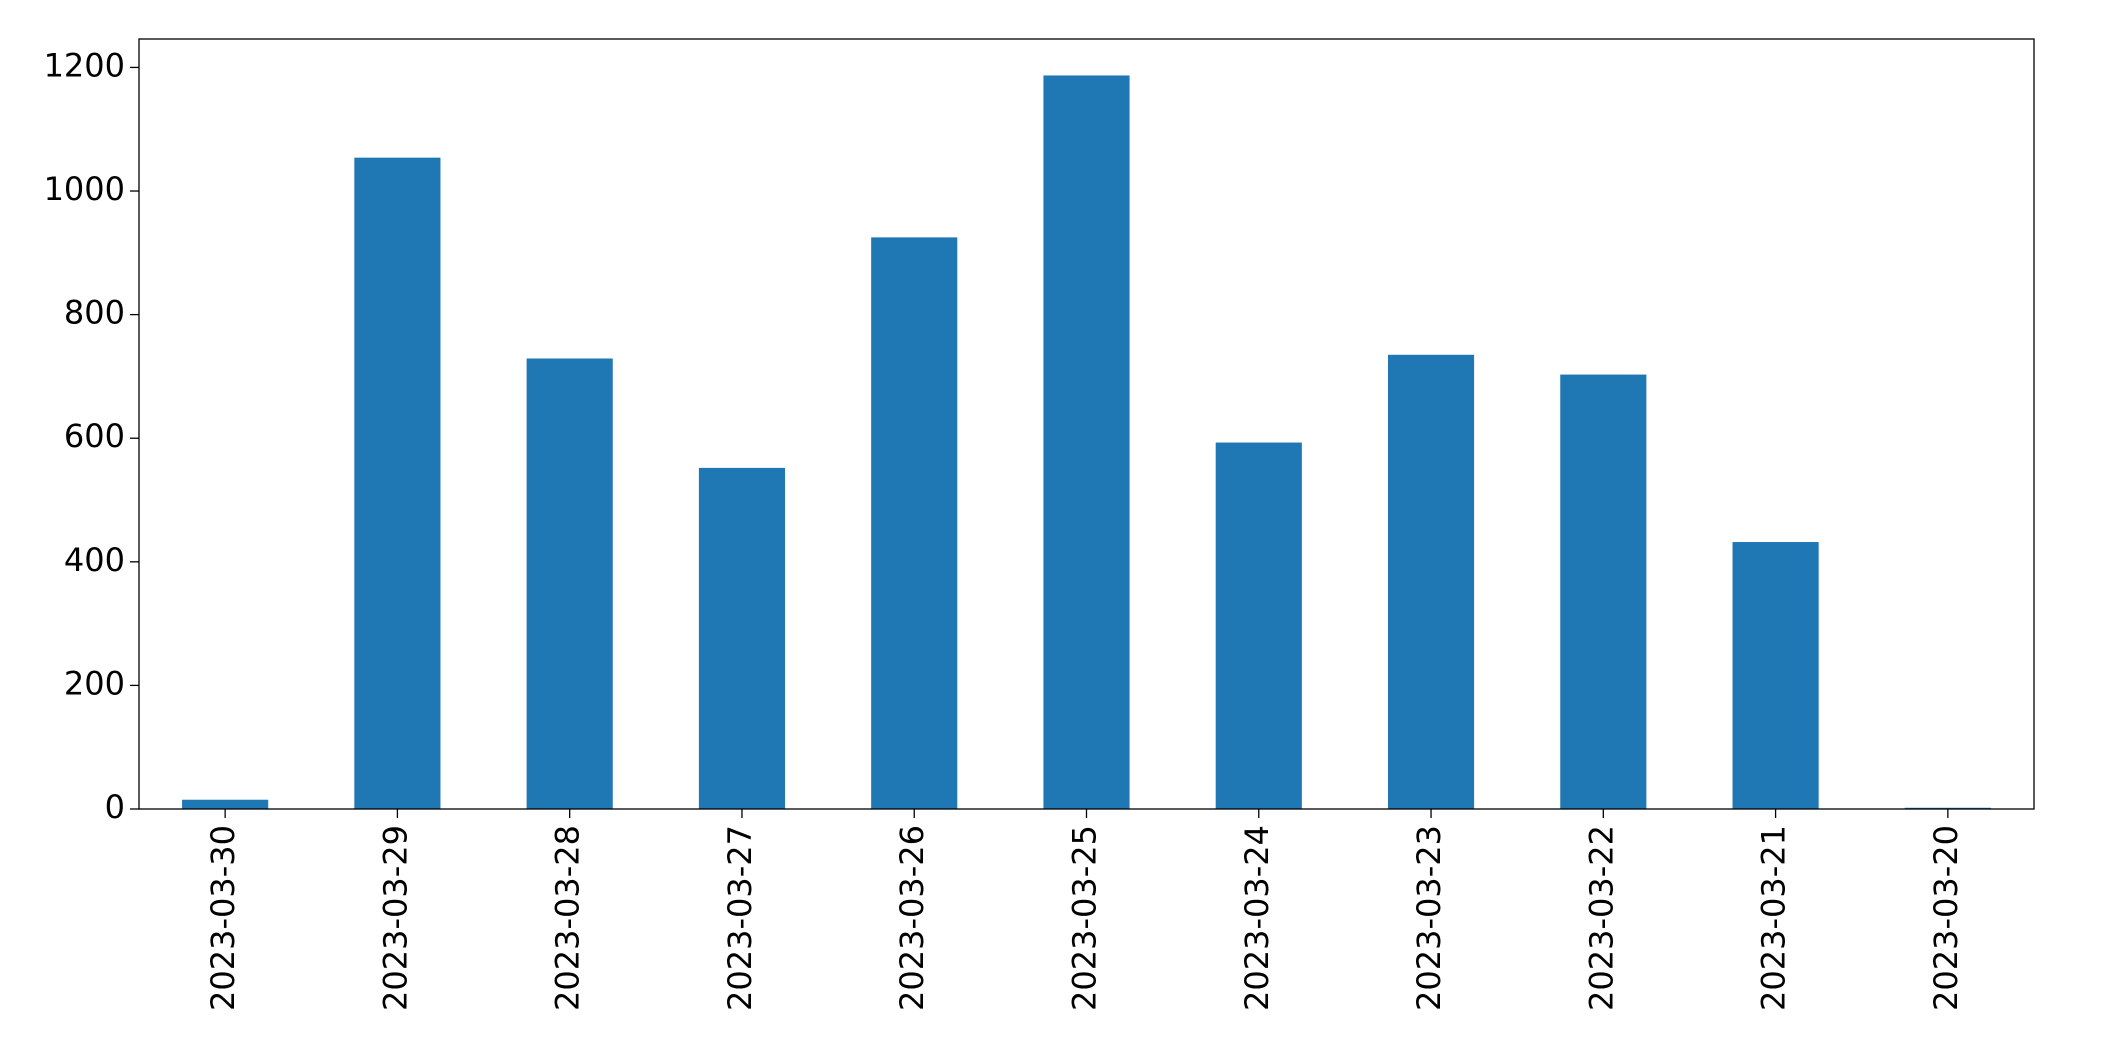 The image size is (2115, 1061). Describe the element at coordinates (1085, 918) in the screenshot. I see `x-tick-label: 2023-03-25` at that location.